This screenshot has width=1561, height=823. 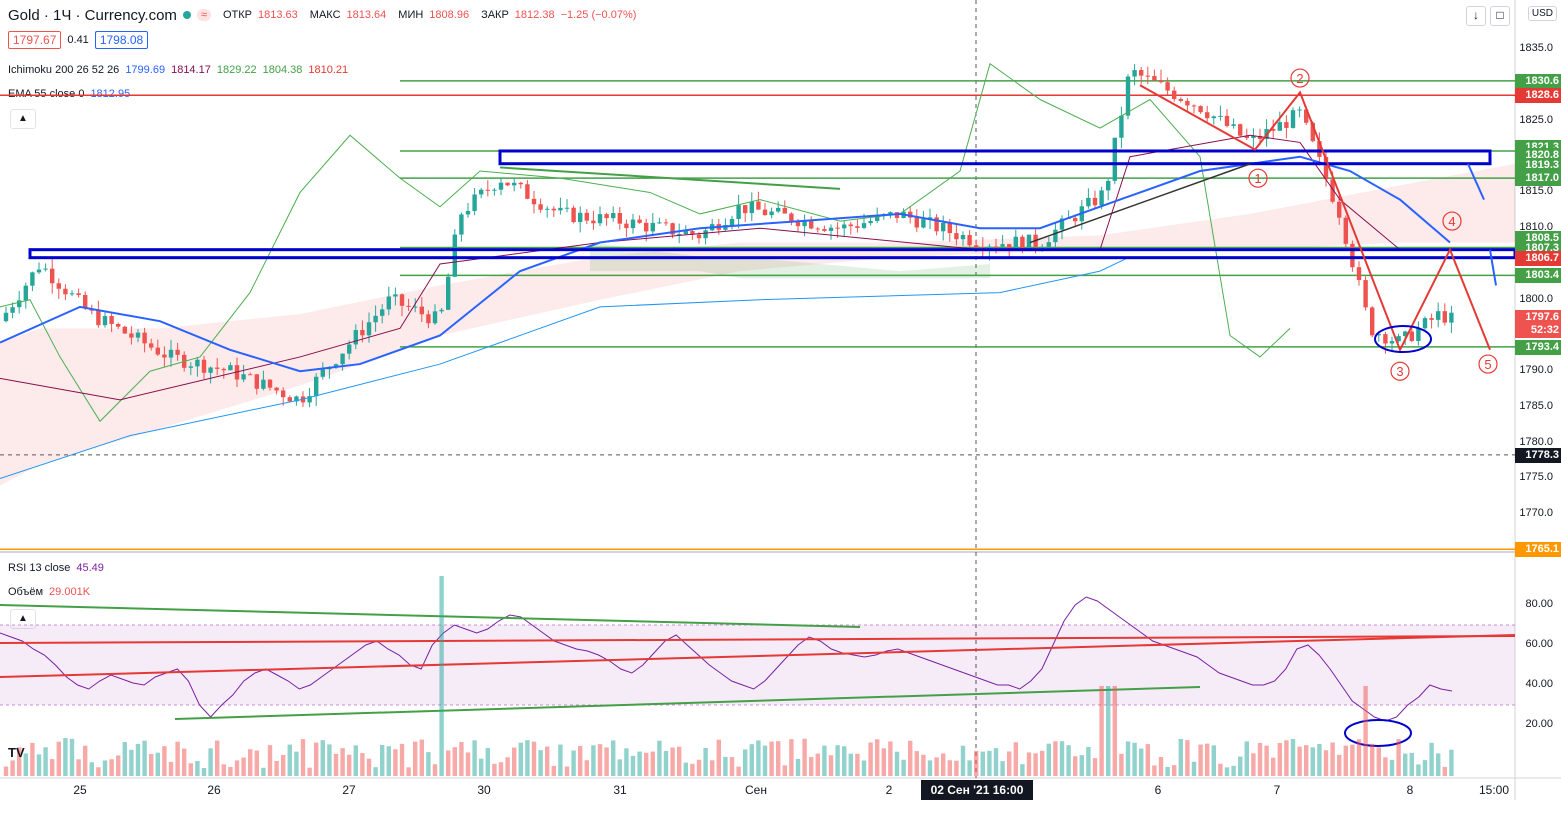 I want to click on price-tick-label: 1770.0, so click(x=1536, y=513).